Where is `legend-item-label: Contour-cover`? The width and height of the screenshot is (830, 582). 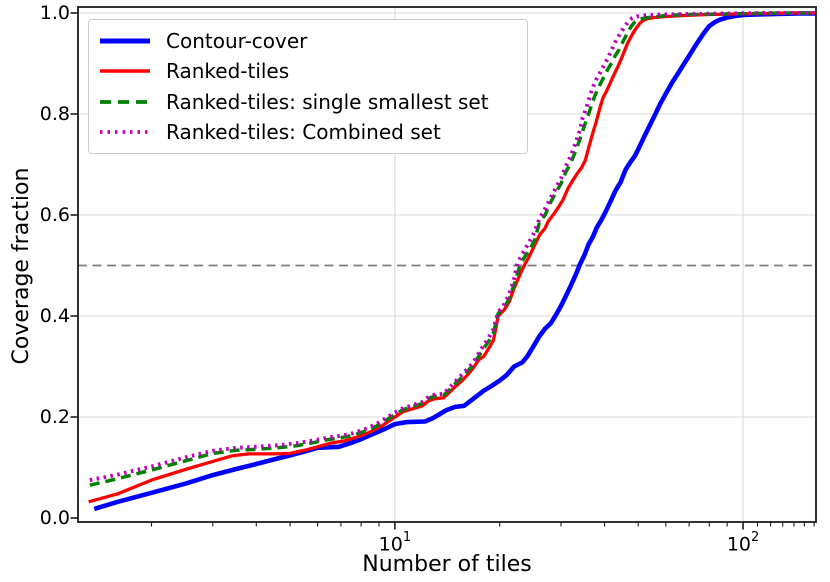
legend-item-label: Contour-cover is located at coordinates (237, 41).